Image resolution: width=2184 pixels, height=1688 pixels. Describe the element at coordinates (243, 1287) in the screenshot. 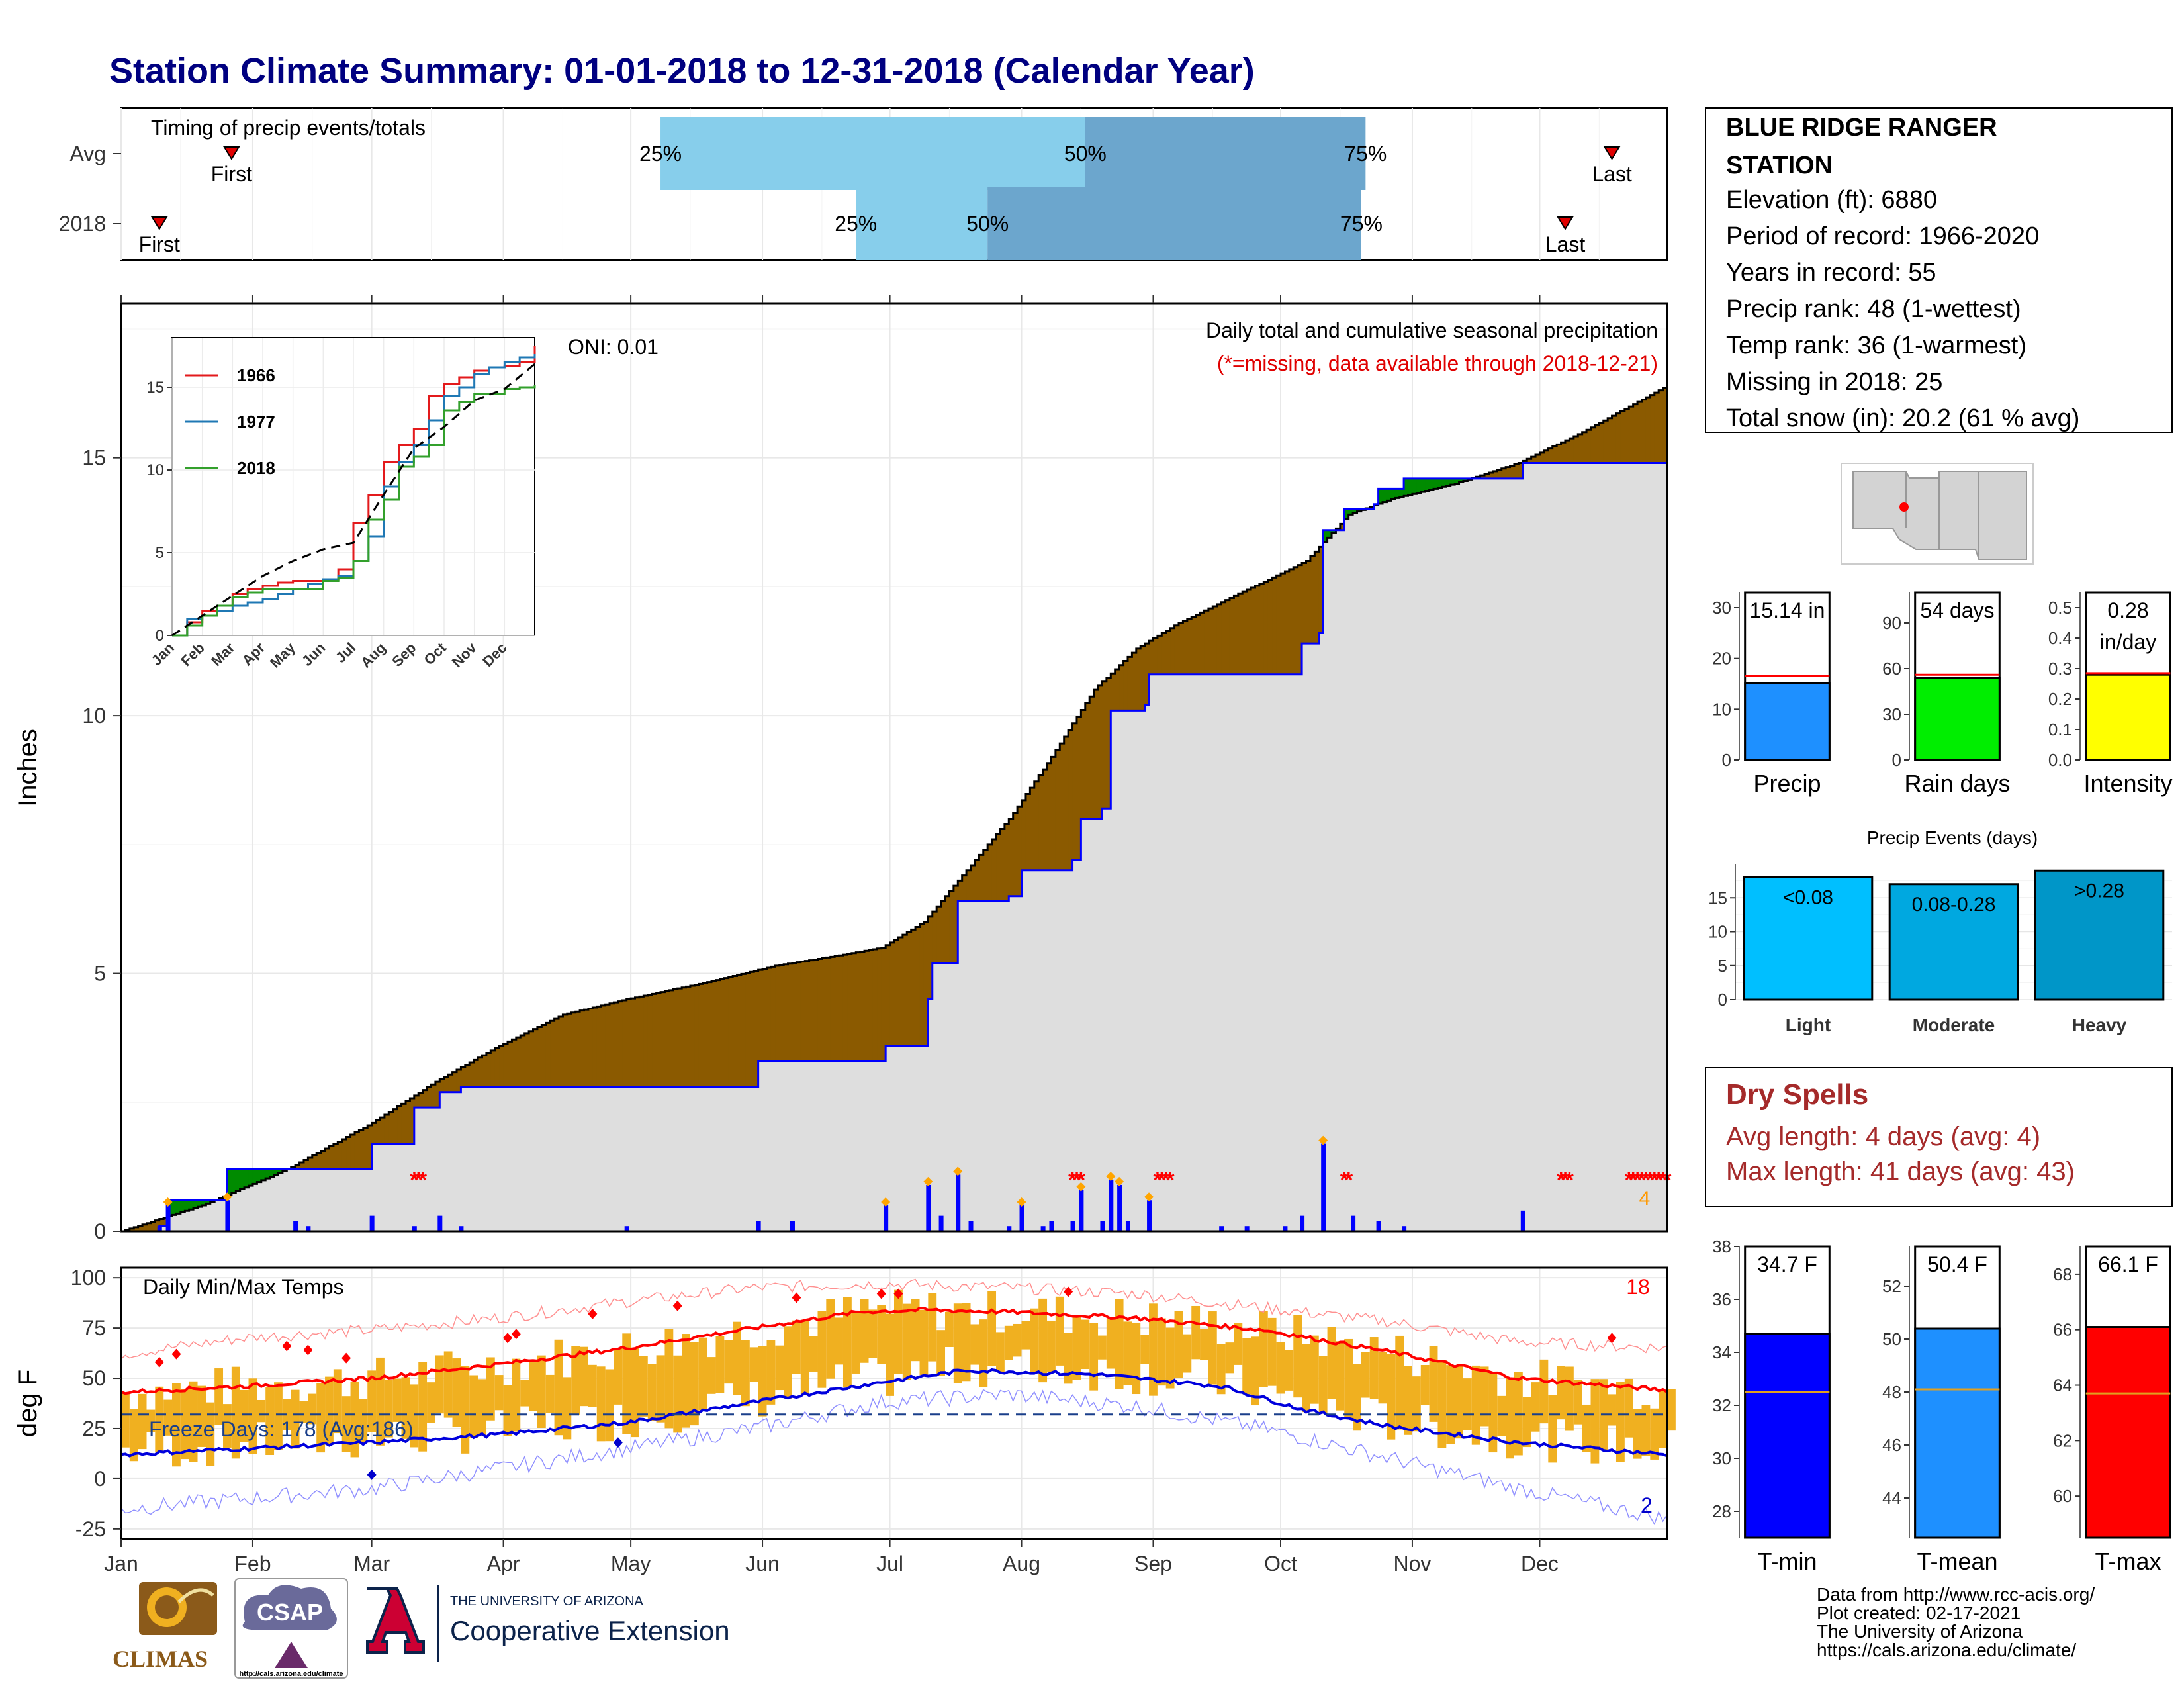

I see `temp-heading: Daily Min/Max Temps` at that location.